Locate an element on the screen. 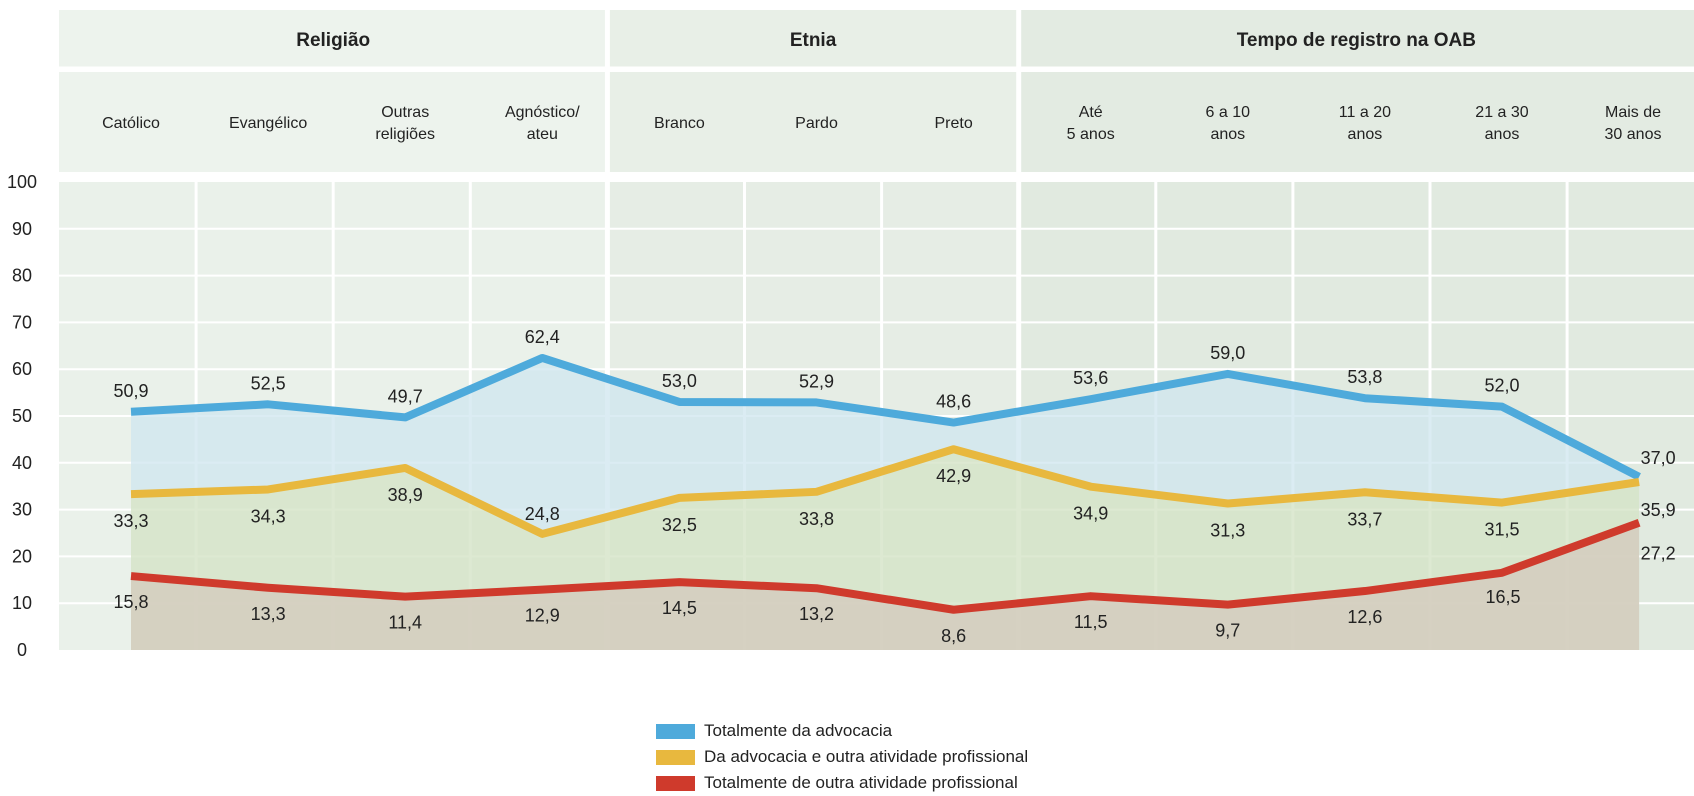 The image size is (1694, 796). data-label-red: 14,5 is located at coordinates (679, 608).